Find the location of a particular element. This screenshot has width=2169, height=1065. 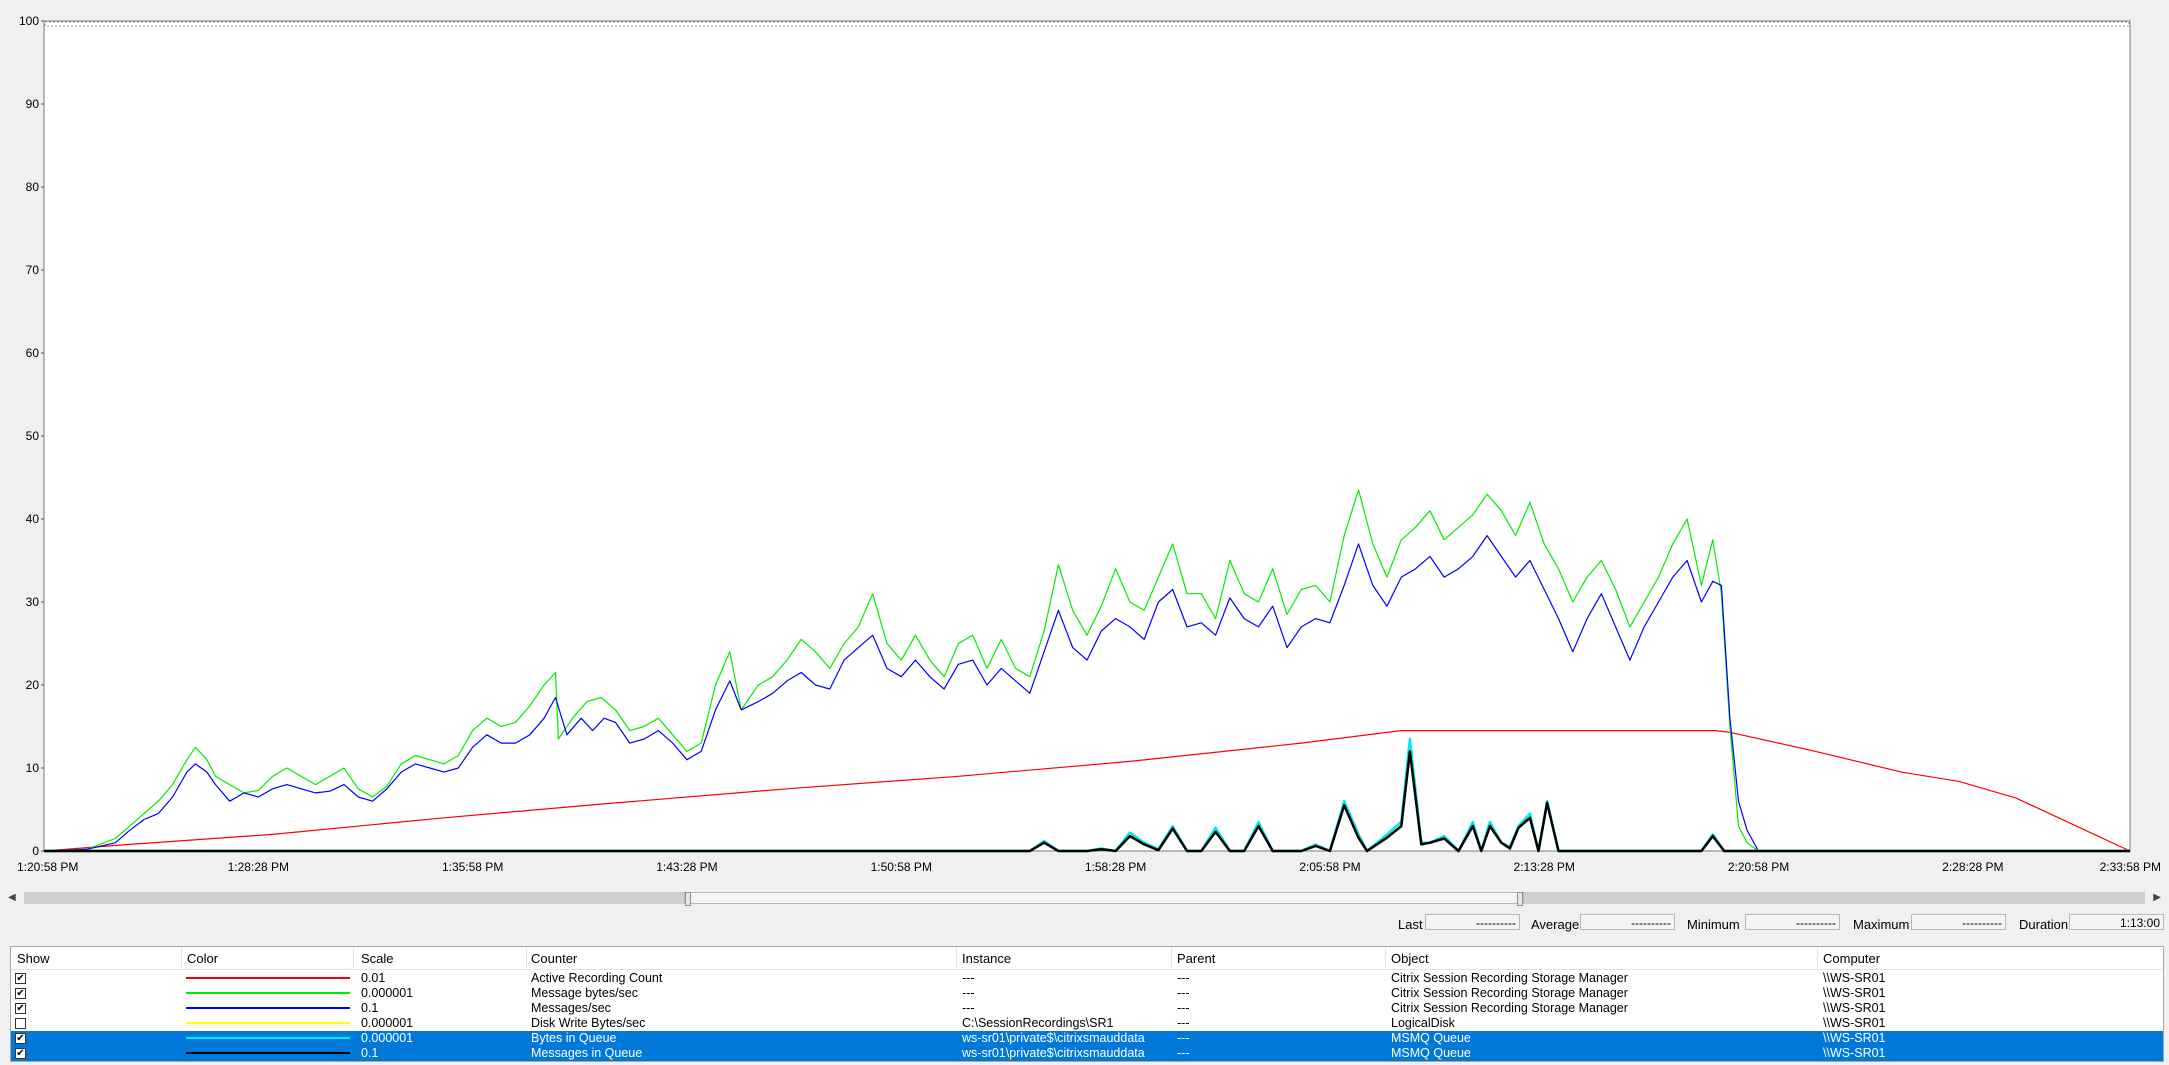

y-axis: 0 10 20 30 40 50 60 70 80 90 100 is located at coordinates (31, 436).